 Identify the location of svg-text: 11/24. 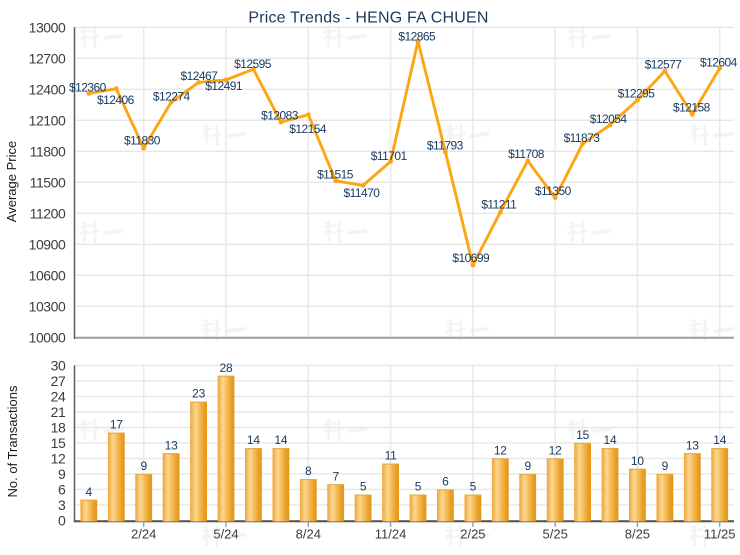
(391, 534).